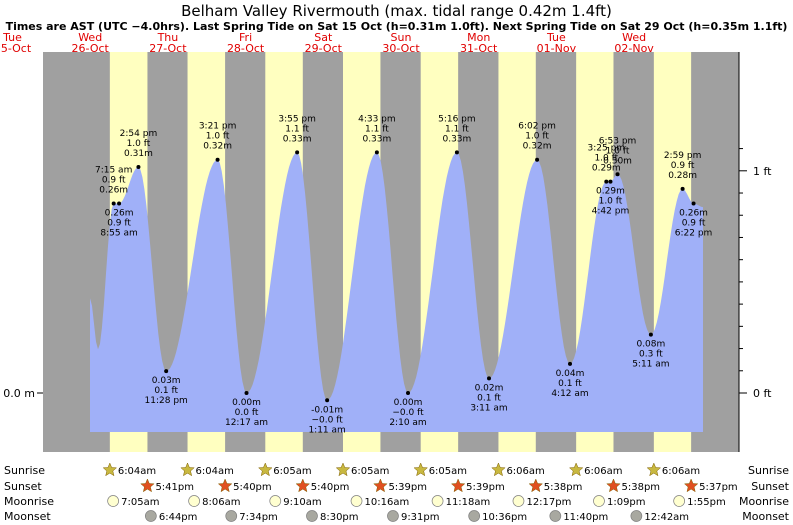  I want to click on tide-time-label: 2:59 pm, so click(683, 156).